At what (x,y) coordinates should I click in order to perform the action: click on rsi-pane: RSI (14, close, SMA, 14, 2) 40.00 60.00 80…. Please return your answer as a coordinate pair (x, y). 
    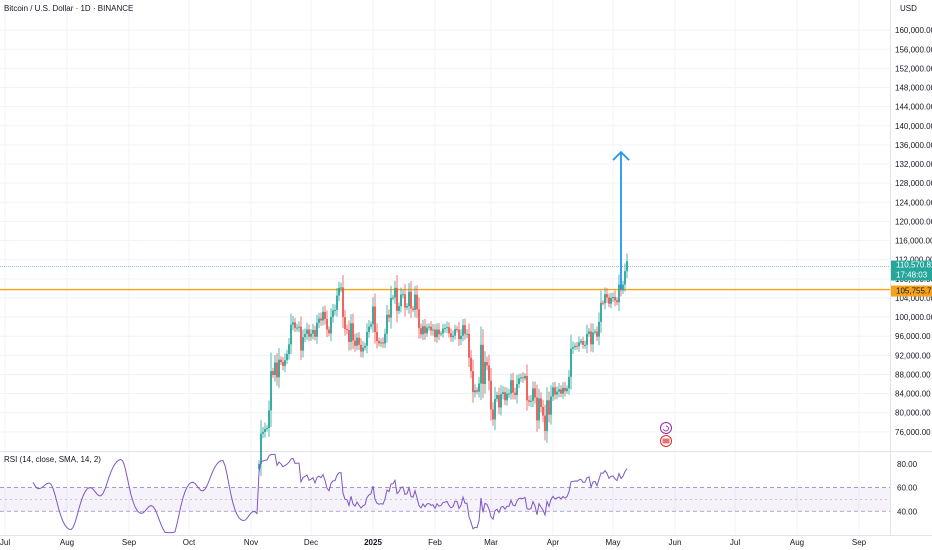
    Looking at the image, I should click on (459, 493).